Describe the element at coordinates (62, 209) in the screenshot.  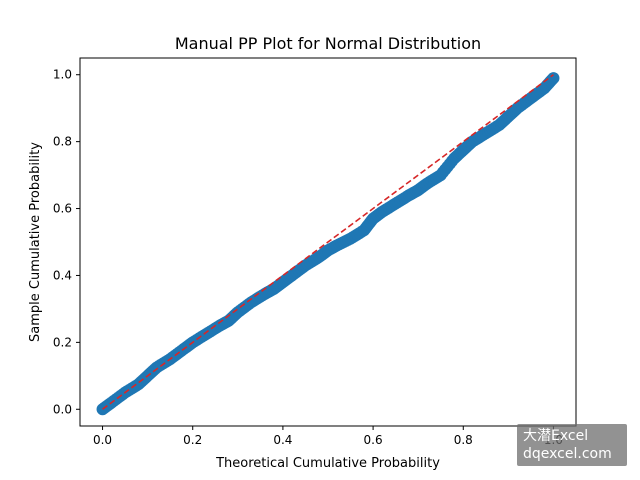
I see `y-tick-label: 0.6` at that location.